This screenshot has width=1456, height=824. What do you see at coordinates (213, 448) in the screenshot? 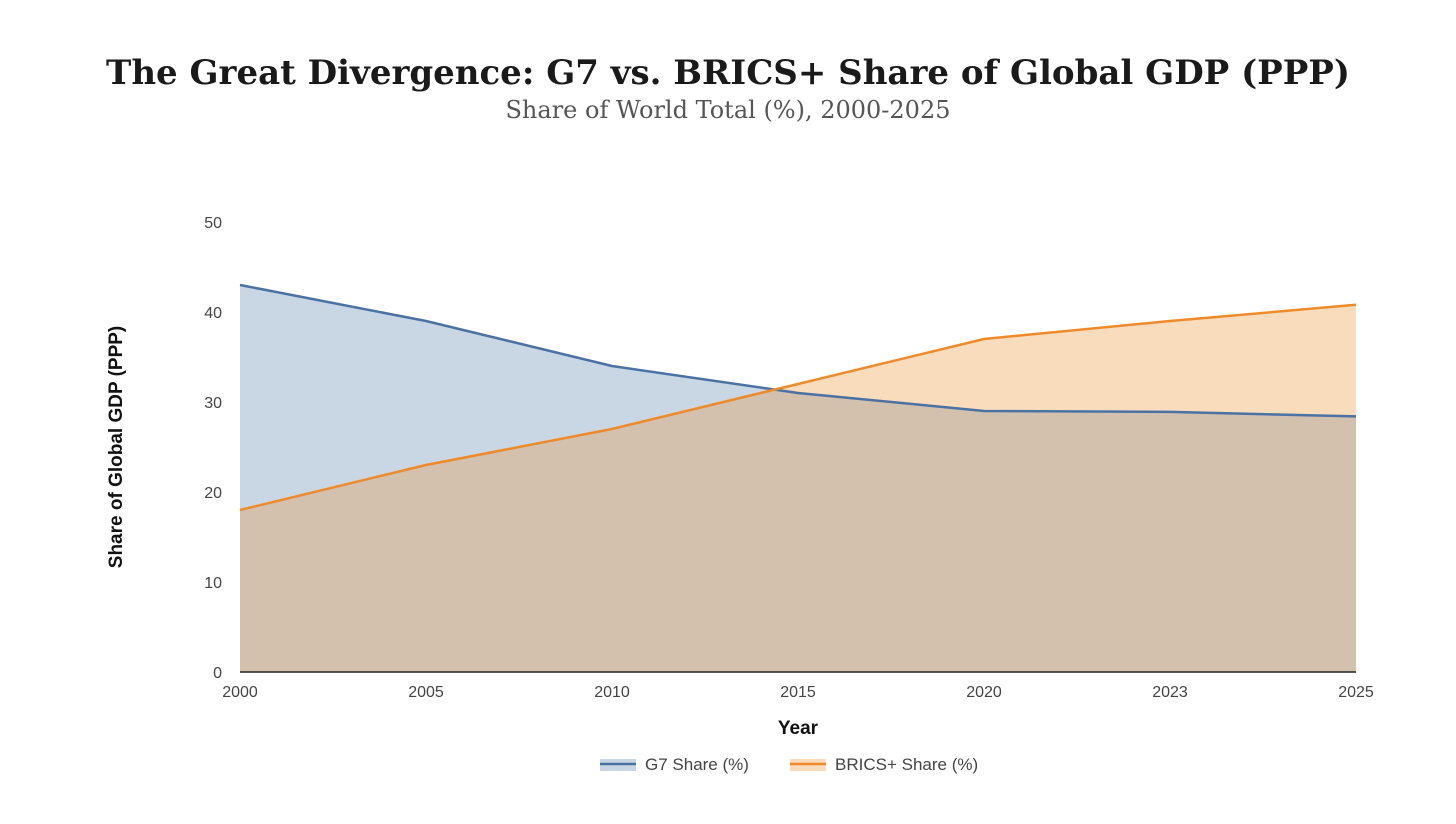
I see `y-axis-ticks: 0 10 20 30 40 50` at bounding box center [213, 448].